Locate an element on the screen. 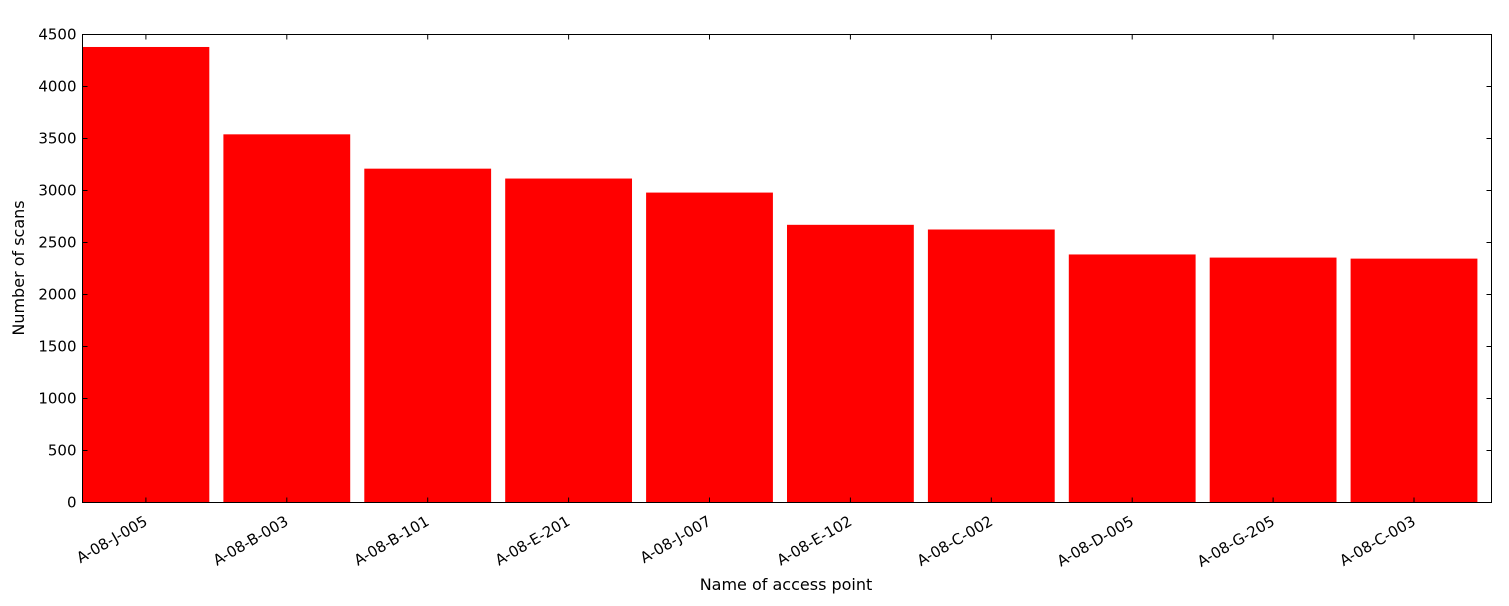 Image resolution: width=1509 pixels, height=606 pixels. y-tick-label: 3000 is located at coordinates (57, 191).